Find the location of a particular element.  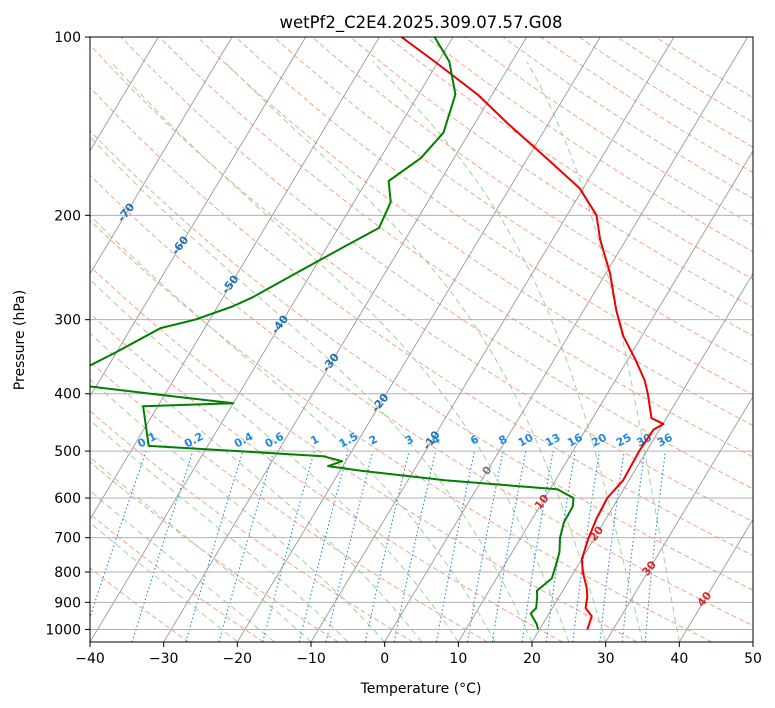

x-tick-label: −40 is located at coordinates (90, 659).